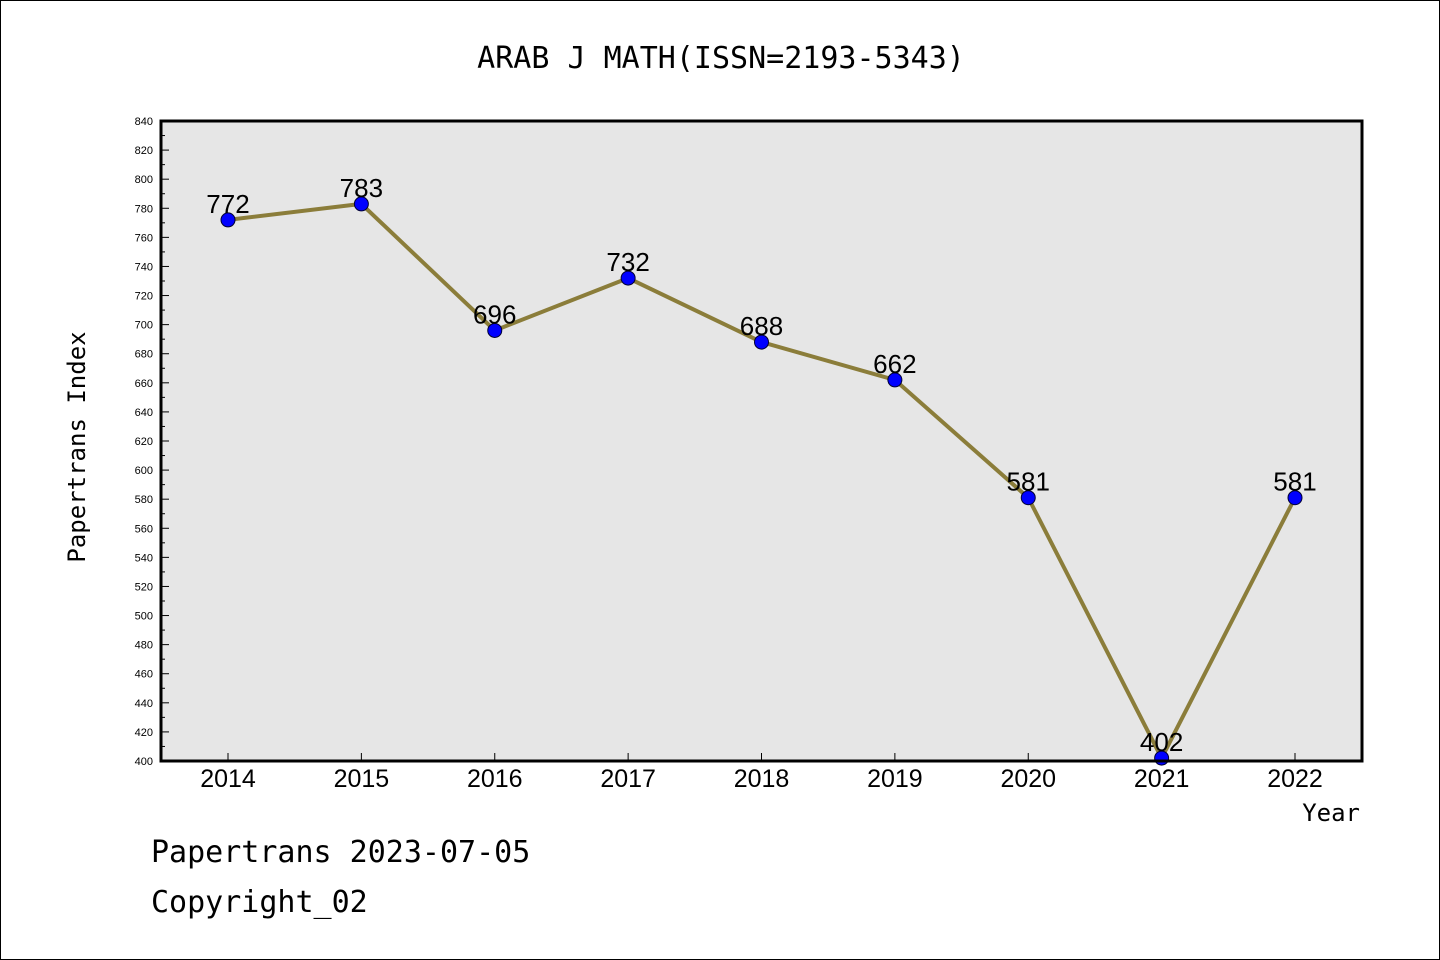 The height and width of the screenshot is (960, 1440). I want to click on data-label: 662, so click(894, 364).